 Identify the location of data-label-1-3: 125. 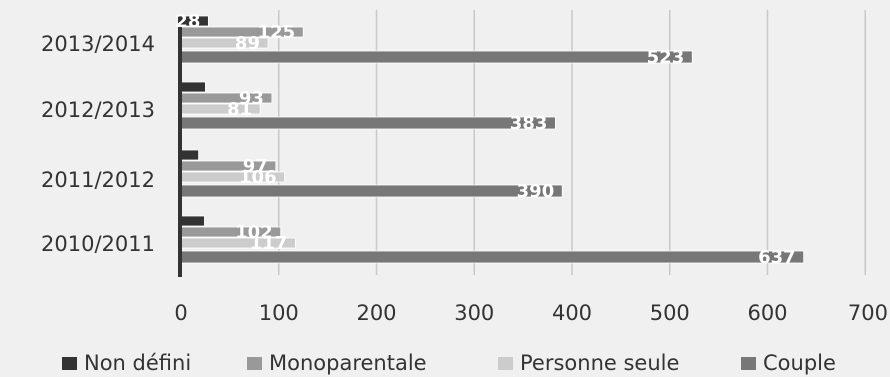
(277, 32).